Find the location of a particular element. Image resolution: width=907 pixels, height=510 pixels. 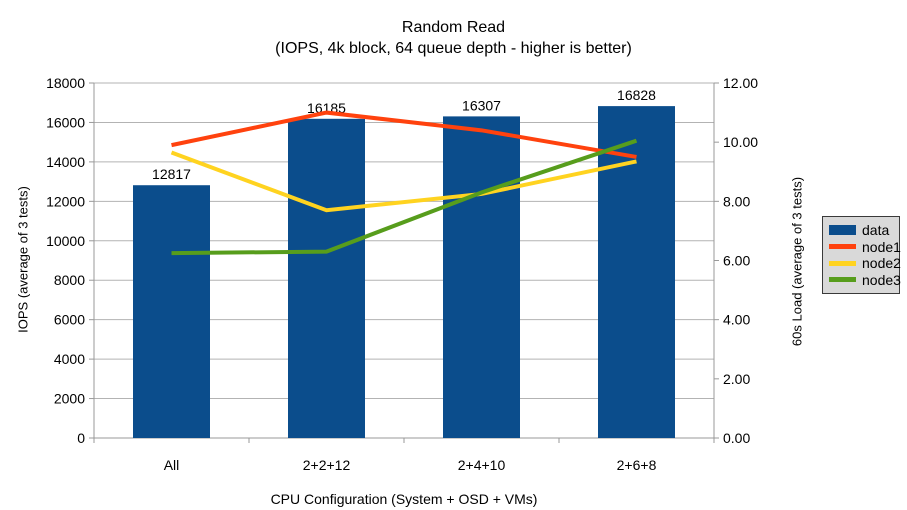

legend-label: node1 is located at coordinates (881, 246).